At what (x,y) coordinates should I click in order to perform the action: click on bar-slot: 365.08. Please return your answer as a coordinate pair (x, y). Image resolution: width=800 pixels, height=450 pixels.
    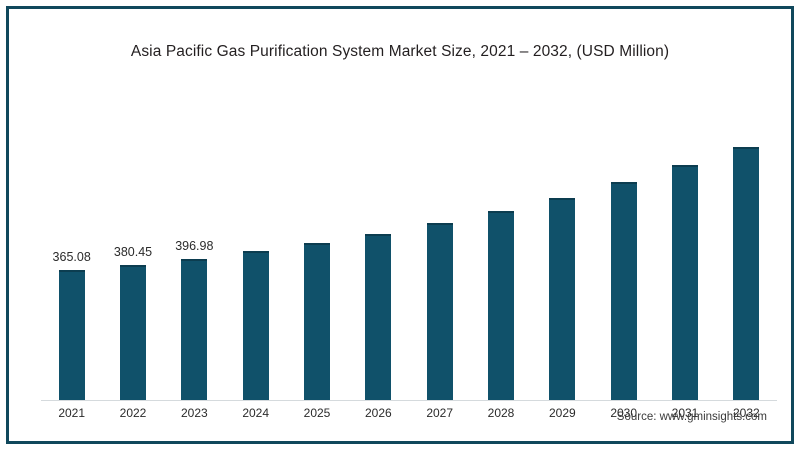
    Looking at the image, I should click on (71, 249).